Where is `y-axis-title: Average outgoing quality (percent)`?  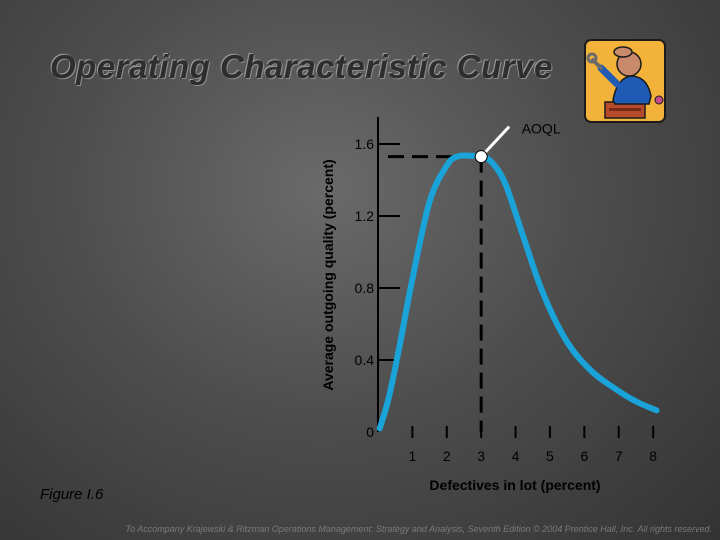
y-axis-title: Average outgoing quality (percent) is located at coordinates (328, 274).